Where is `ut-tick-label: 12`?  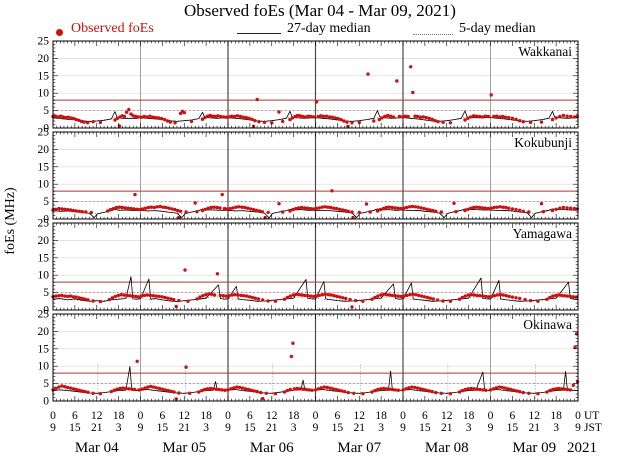
ut-tick-label: 12 is located at coordinates (272, 416).